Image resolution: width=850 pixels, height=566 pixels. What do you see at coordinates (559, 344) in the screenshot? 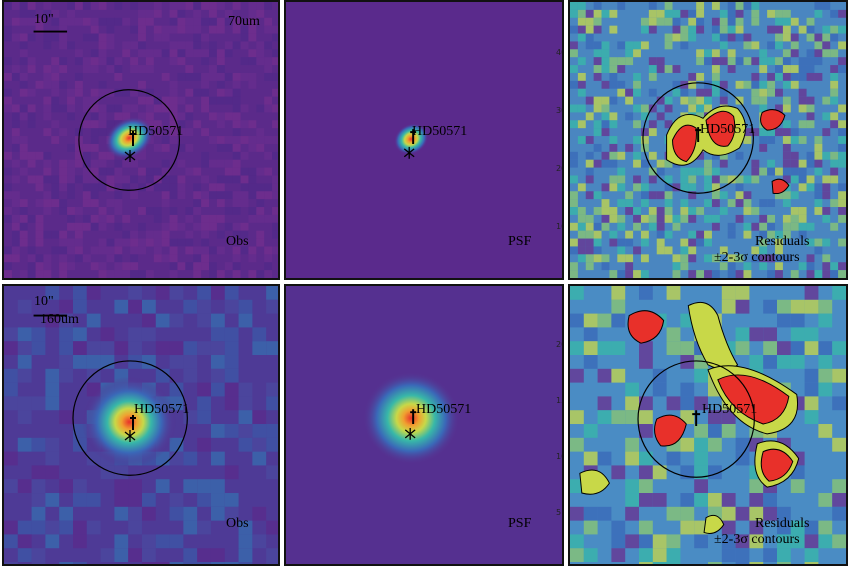
I see `y-tick: 20` at bounding box center [559, 344].